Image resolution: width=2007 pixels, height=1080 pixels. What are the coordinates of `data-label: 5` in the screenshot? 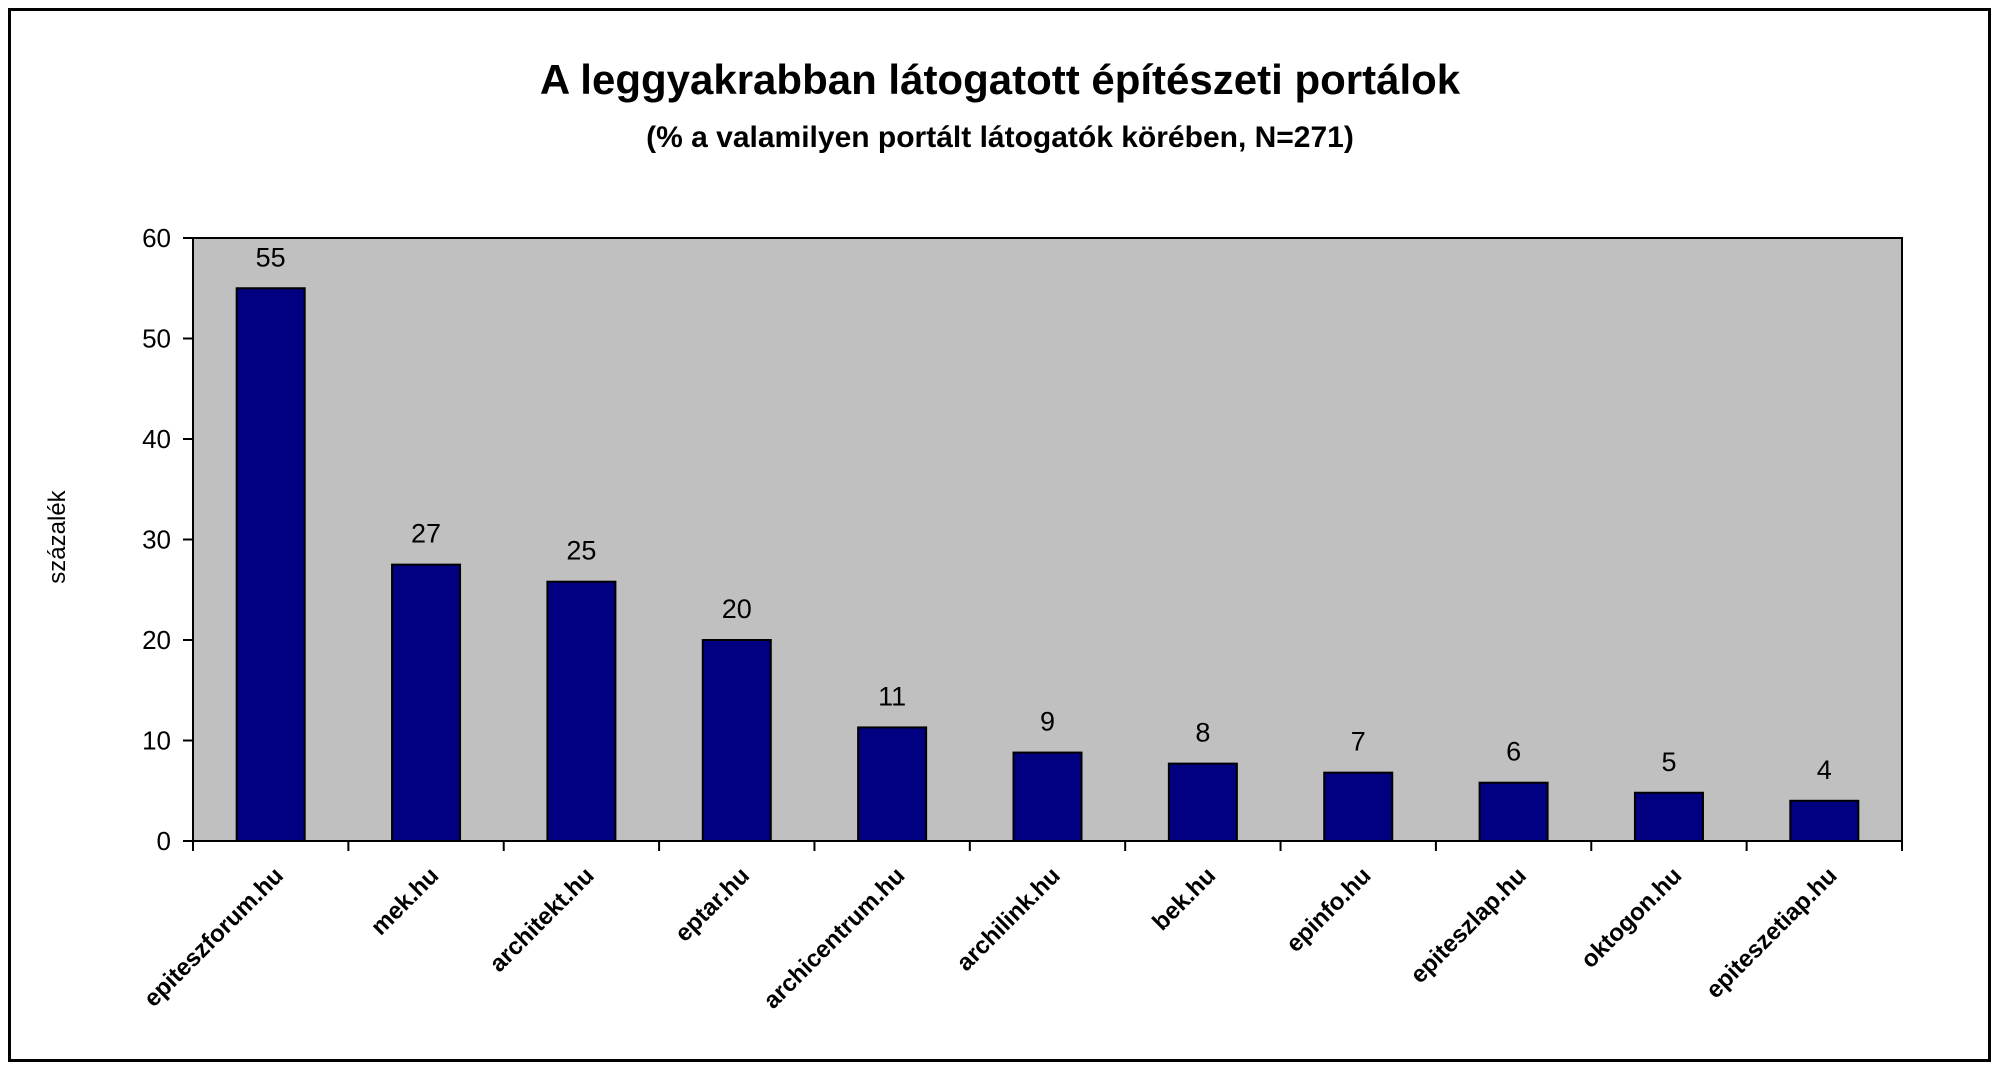 It's located at (1668, 762).